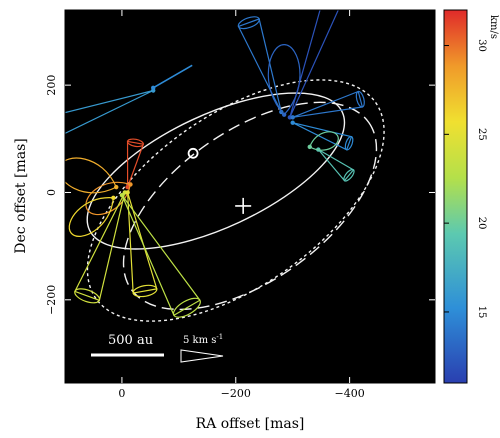 This screenshot has width=500, height=438. I want to click on colorbar-ticks: 30 25 20 15, so click(465, 178).